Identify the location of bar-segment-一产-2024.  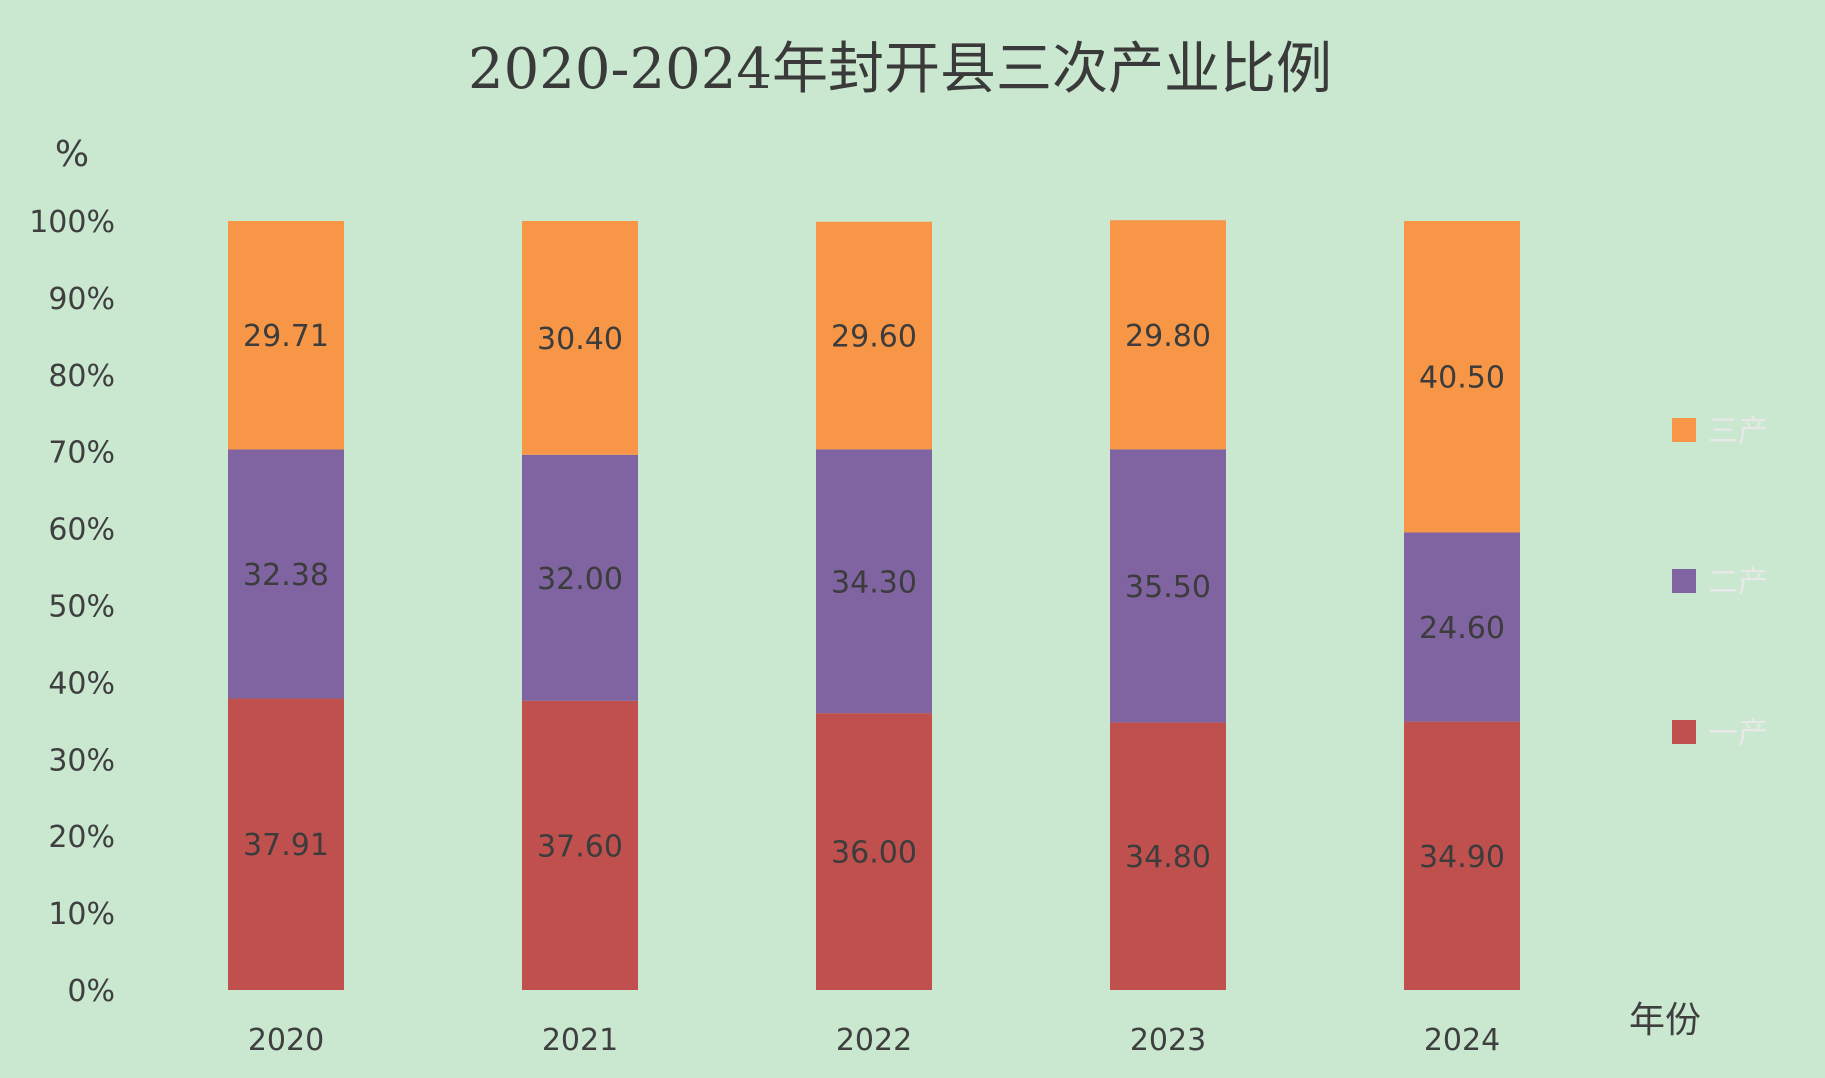
(1462, 855).